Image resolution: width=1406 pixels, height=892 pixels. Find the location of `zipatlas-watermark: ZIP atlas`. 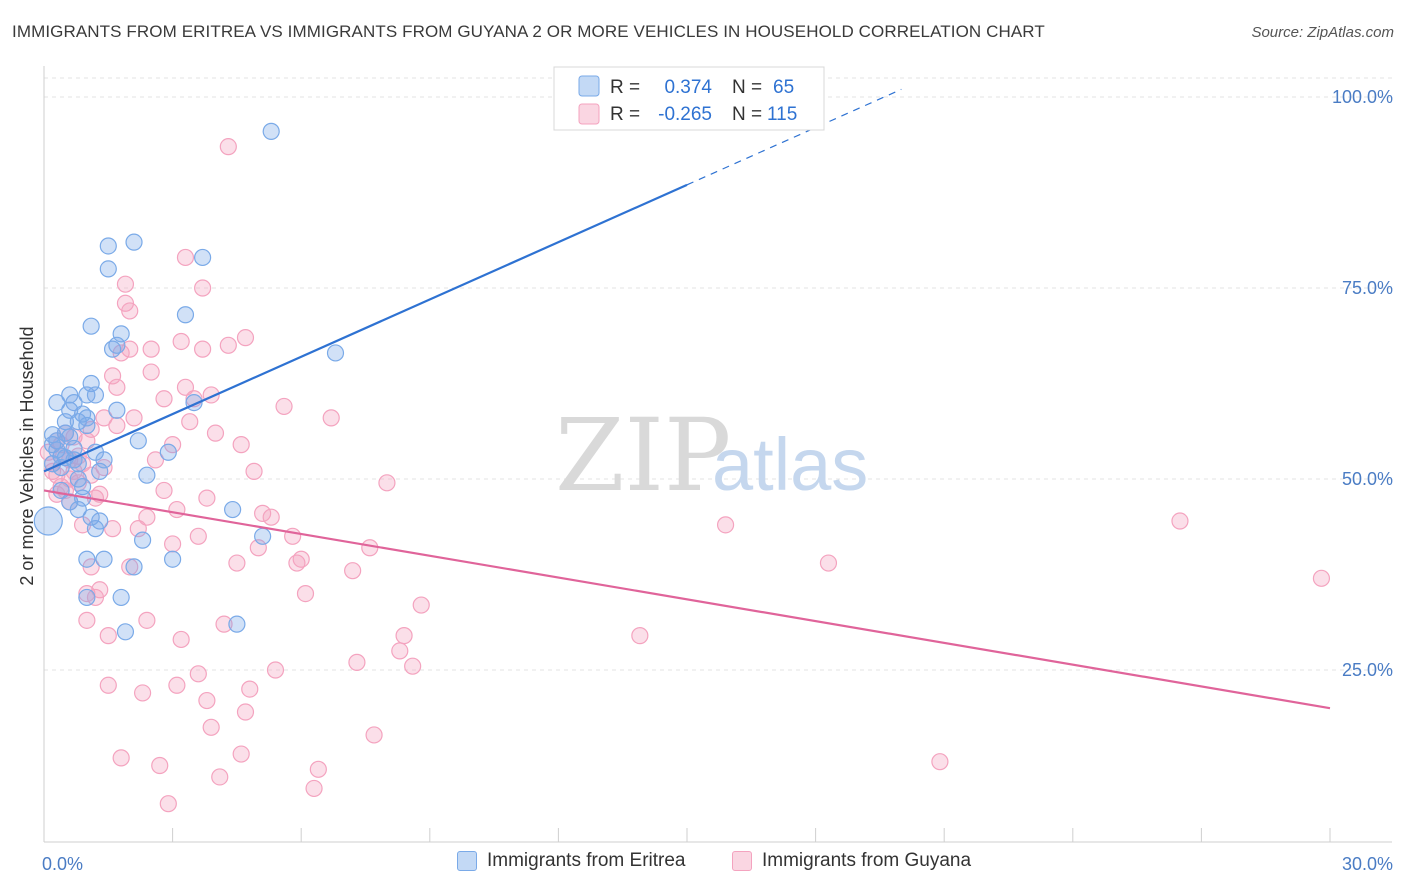

zipatlas-watermark: ZIP atlas is located at coordinates (711, 455).